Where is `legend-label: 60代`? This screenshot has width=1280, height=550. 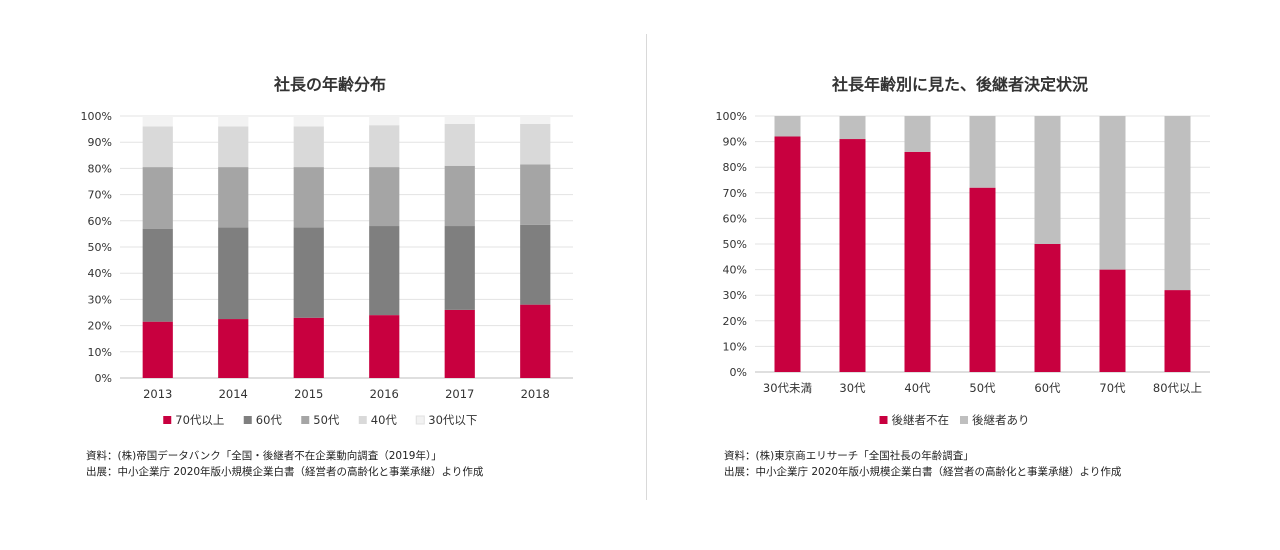
legend-label: 60代 is located at coordinates (269, 420).